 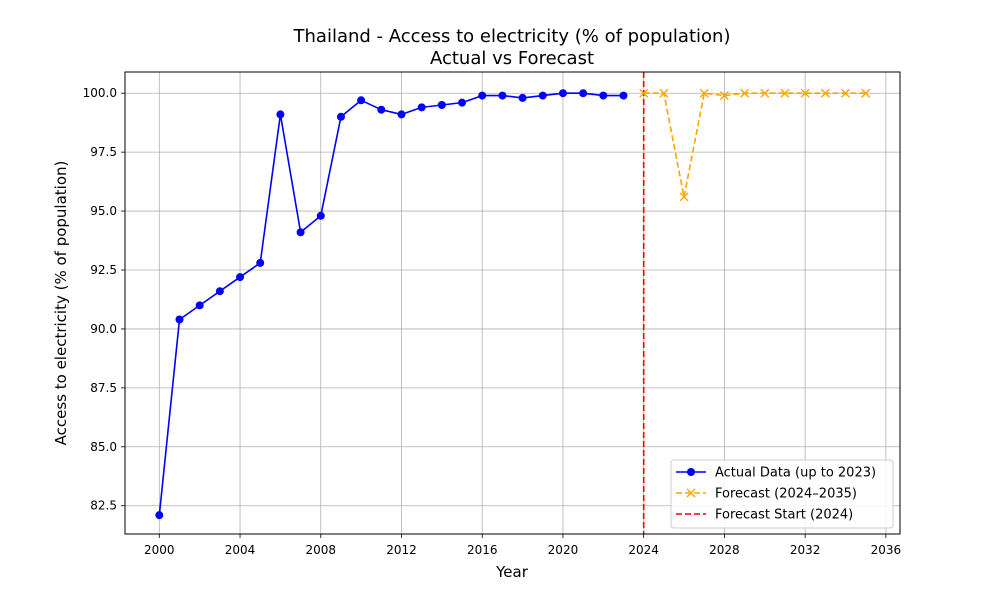 What do you see at coordinates (643, 550) in the screenshot?
I see `x-tick-label: 2024` at bounding box center [643, 550].